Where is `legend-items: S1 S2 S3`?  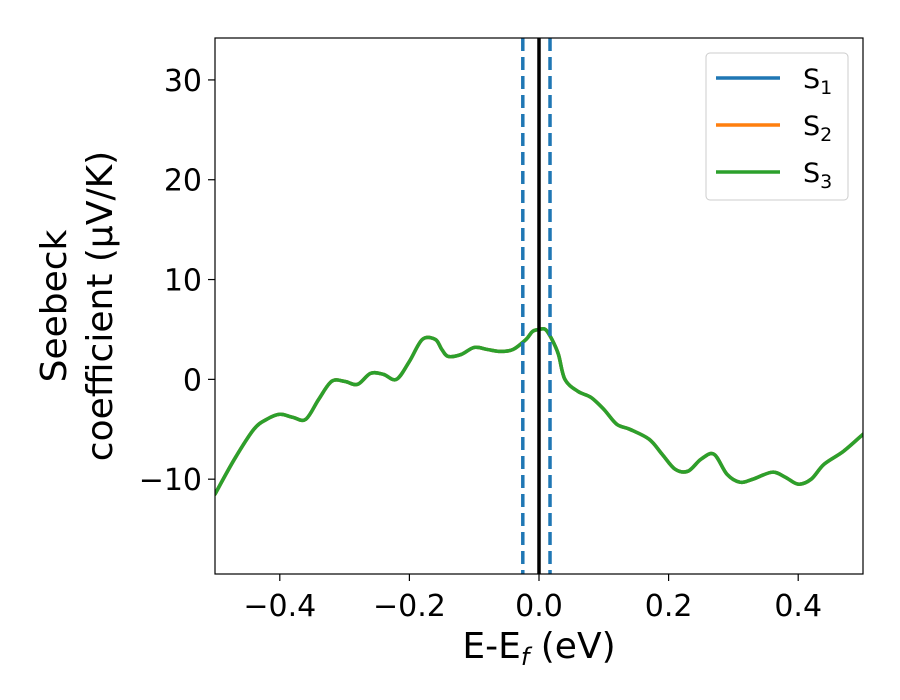 legend-items: S1 S2 S3 is located at coordinates (774, 128).